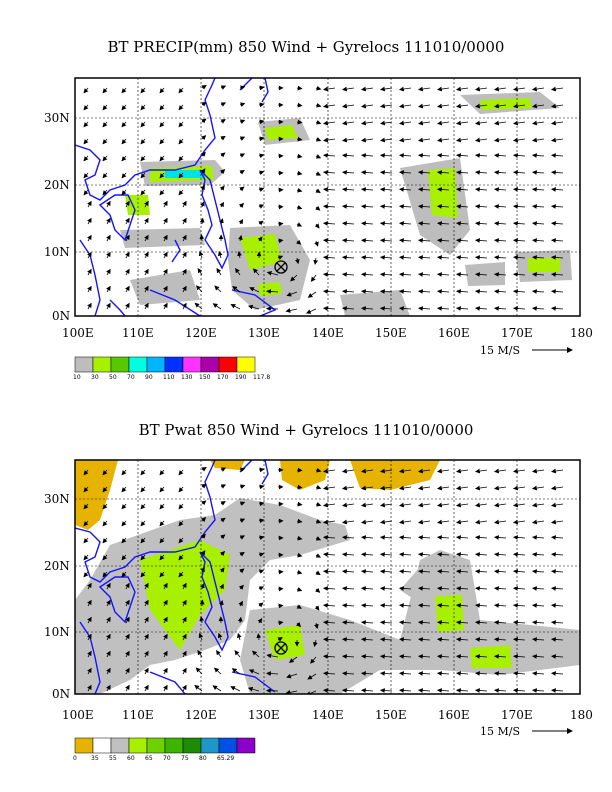  Describe the element at coordinates (328, 333) in the screenshot. I see `x-tick: 140E` at that location.